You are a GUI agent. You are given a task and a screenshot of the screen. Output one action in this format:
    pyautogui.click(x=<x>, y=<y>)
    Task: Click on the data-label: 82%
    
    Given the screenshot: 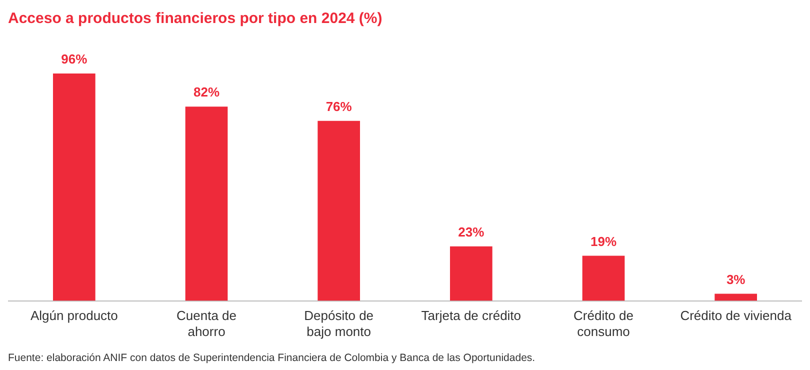 What is the action you would take?
    pyautogui.click(x=206, y=92)
    